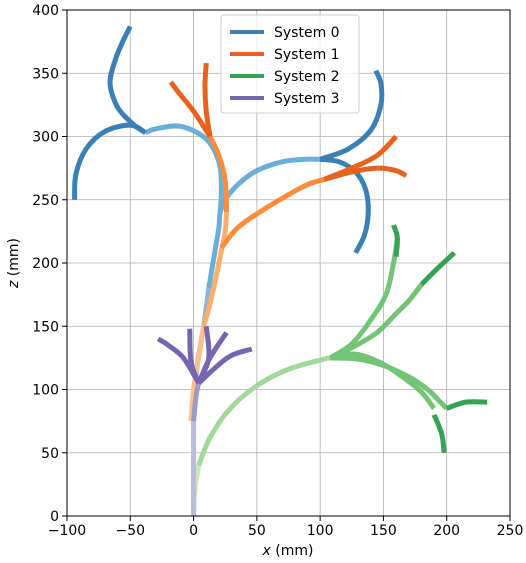 This screenshot has width=526, height=563. I want to click on y-tick-label: 350, so click(45, 74).